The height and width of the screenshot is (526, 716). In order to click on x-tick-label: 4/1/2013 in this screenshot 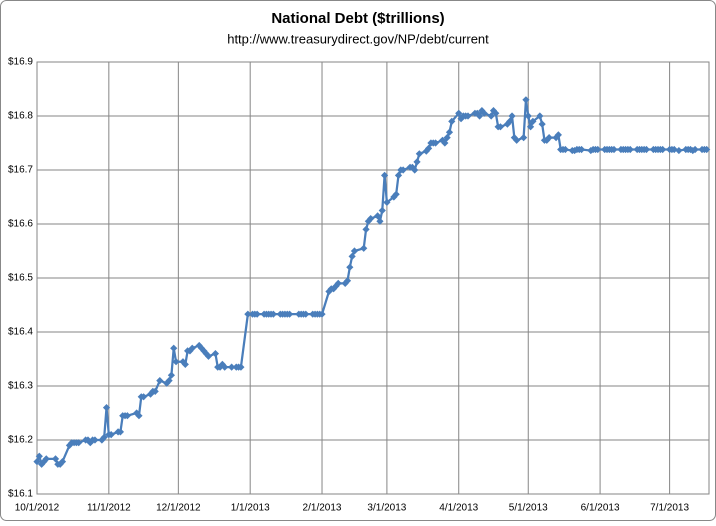, I will do `click(458, 508)`.